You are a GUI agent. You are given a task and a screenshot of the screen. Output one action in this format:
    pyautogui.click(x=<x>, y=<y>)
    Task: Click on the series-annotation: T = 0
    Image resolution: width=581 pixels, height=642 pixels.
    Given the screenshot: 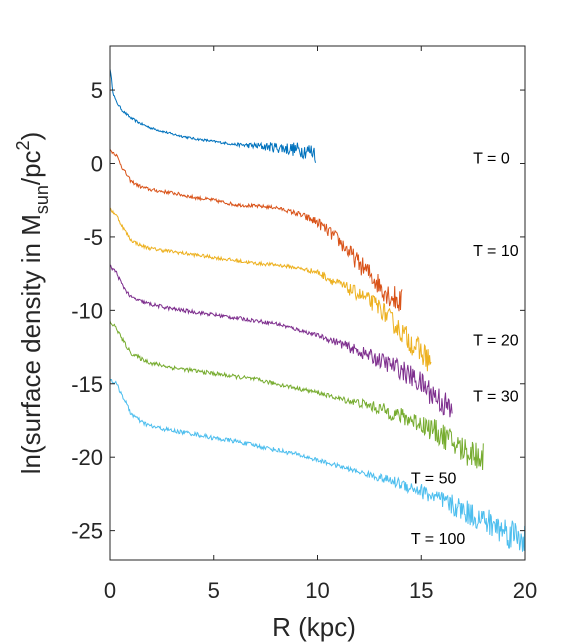 What is the action you would take?
    pyautogui.click(x=491, y=158)
    